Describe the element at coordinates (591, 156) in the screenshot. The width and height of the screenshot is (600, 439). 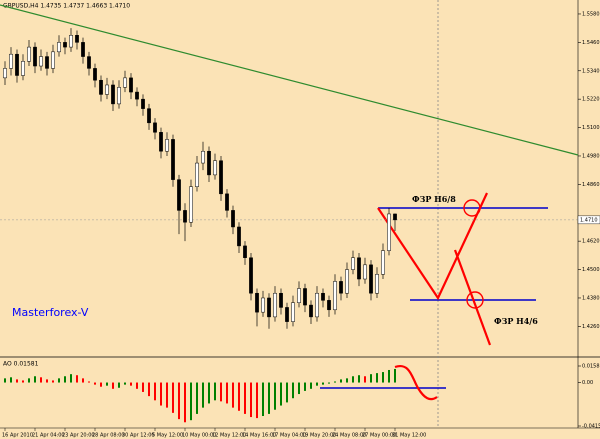
I see `y-tick-label: 1.4980` at that location.